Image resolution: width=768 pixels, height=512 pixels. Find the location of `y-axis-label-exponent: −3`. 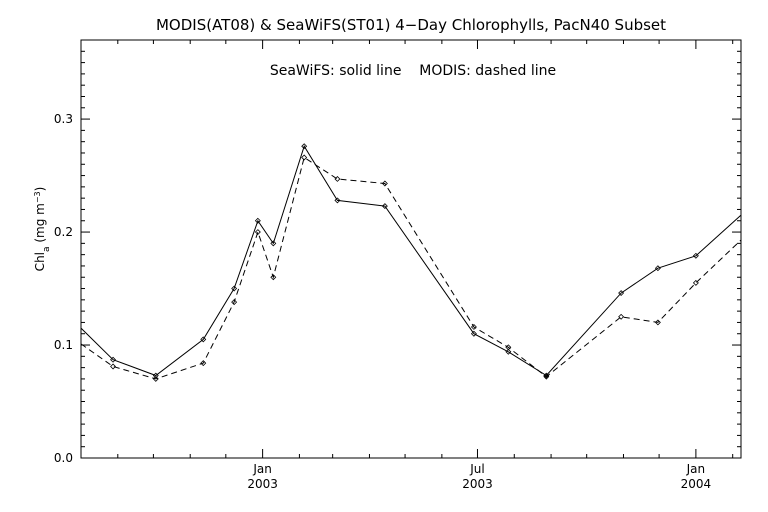

y-axis-label-exponent: −3 is located at coordinates (37, 197).